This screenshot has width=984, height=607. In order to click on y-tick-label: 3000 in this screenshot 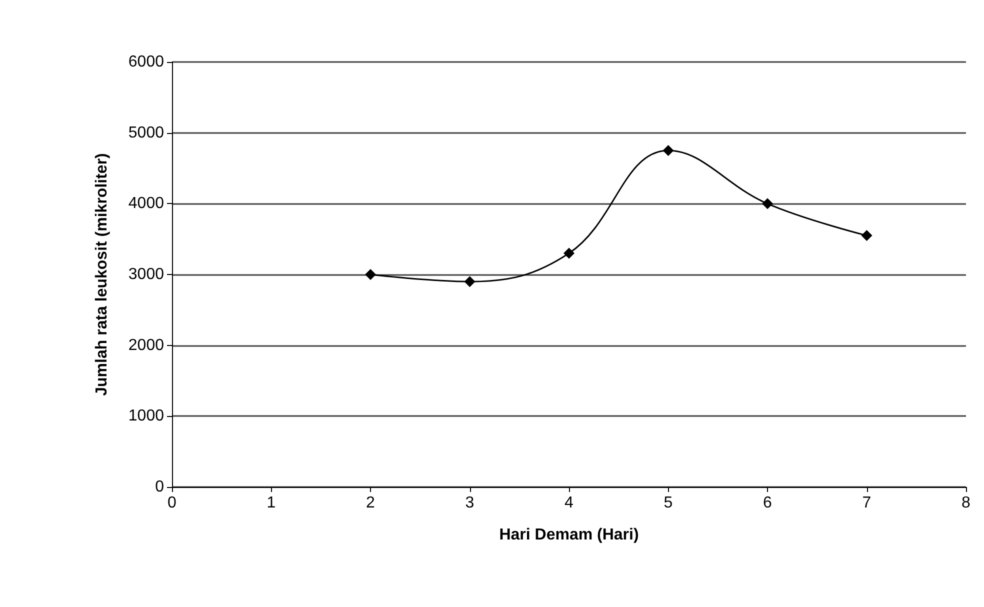, I will do `click(146, 274)`.